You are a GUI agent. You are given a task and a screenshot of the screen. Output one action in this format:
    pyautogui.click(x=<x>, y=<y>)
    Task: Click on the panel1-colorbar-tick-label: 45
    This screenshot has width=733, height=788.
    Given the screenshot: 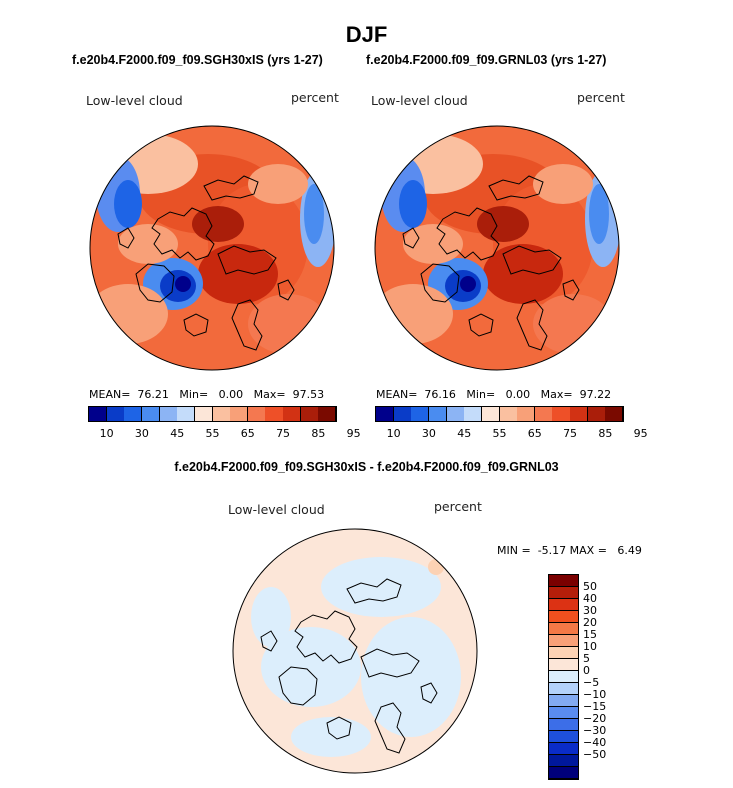 What is the action you would take?
    pyautogui.click(x=177, y=433)
    